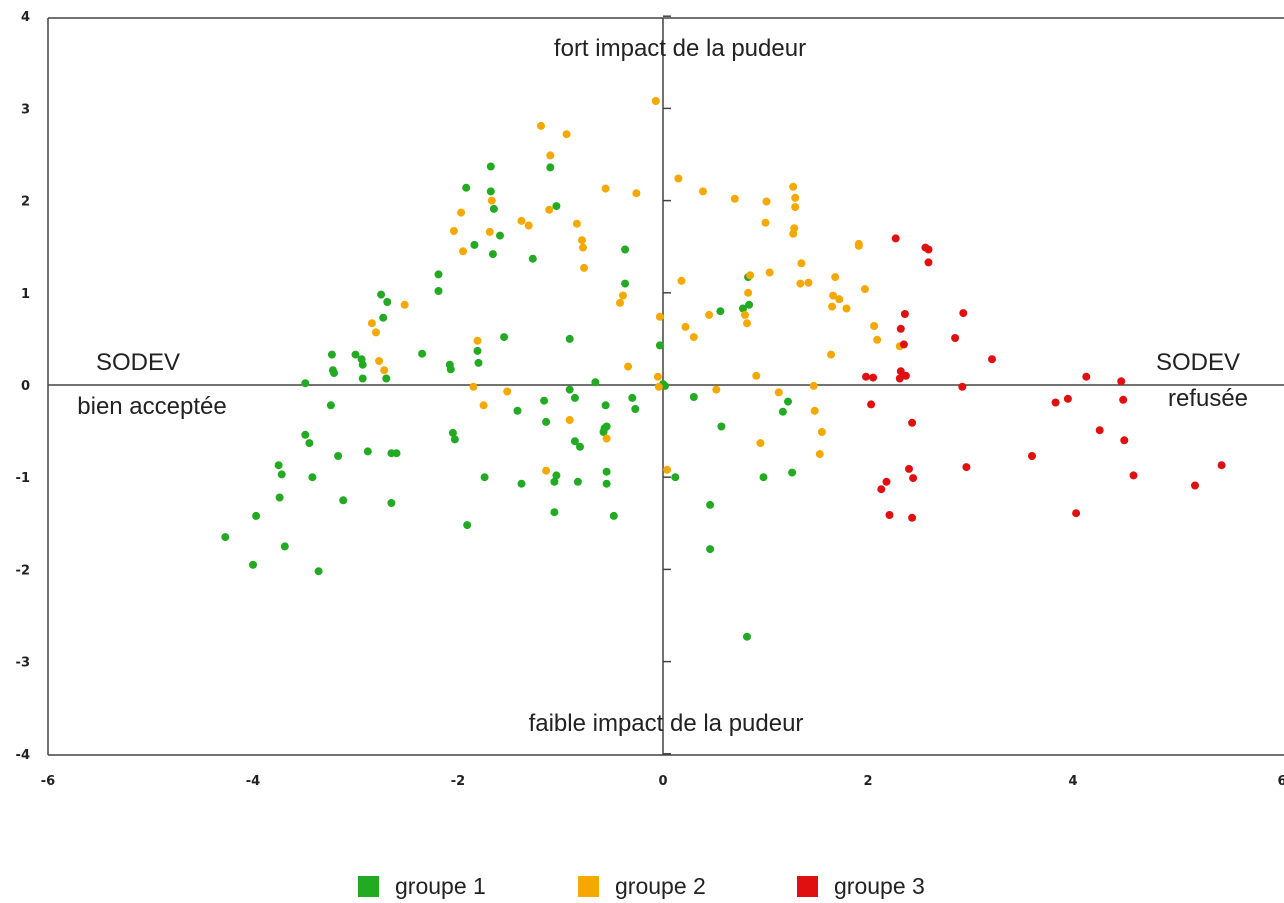  I want to click on x-tick-label: -6, so click(48, 781).